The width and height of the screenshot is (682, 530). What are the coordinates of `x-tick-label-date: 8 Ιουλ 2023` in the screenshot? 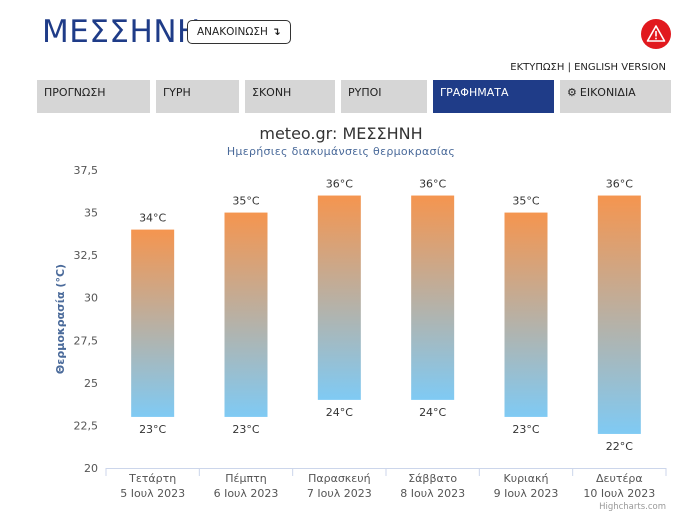 It's located at (432, 493).